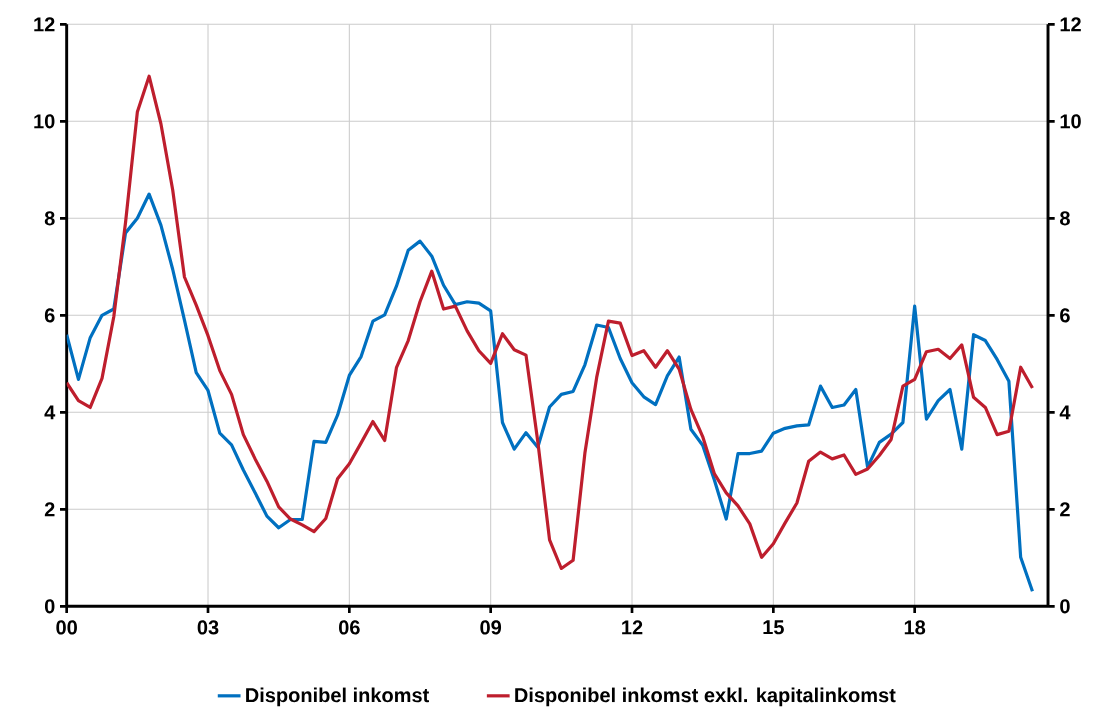 This screenshot has height=727, width=1107. What do you see at coordinates (773, 627) in the screenshot?
I see `x-tick-label: 15` at bounding box center [773, 627].